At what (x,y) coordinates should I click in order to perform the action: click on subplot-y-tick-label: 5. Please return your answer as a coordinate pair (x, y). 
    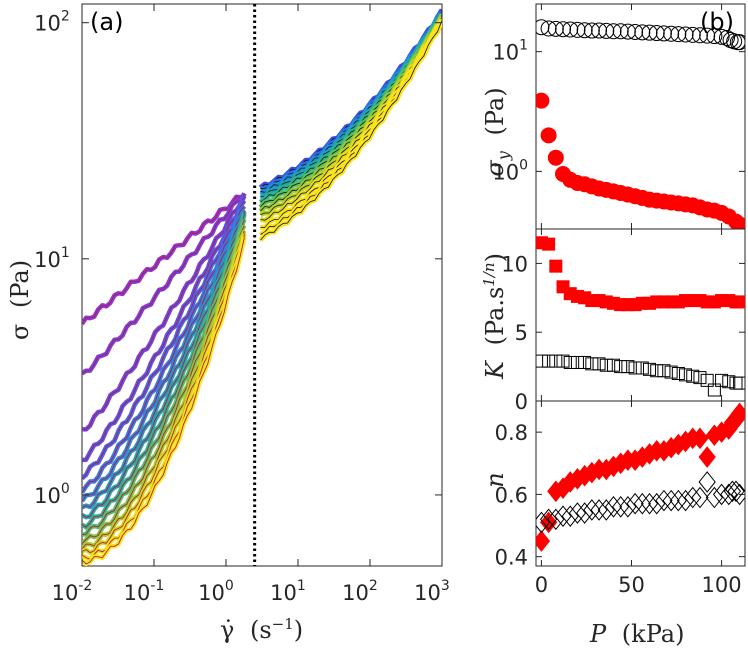
    Looking at the image, I should click on (521, 333).